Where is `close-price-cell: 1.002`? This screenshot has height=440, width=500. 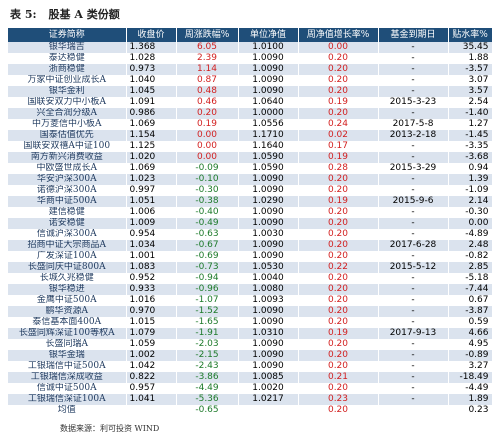
close-price-cell: 1.002 is located at coordinates (151, 355).